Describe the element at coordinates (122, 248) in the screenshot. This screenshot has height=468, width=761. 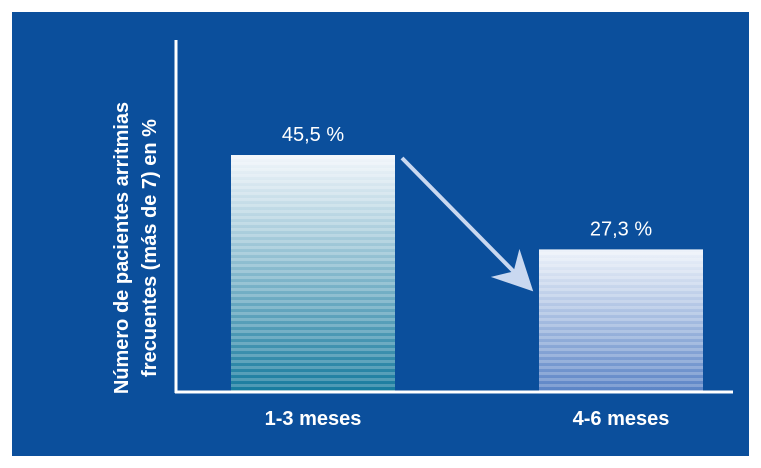
I see `y-axis-label-line-1: Número de pacientes arritmias` at that location.